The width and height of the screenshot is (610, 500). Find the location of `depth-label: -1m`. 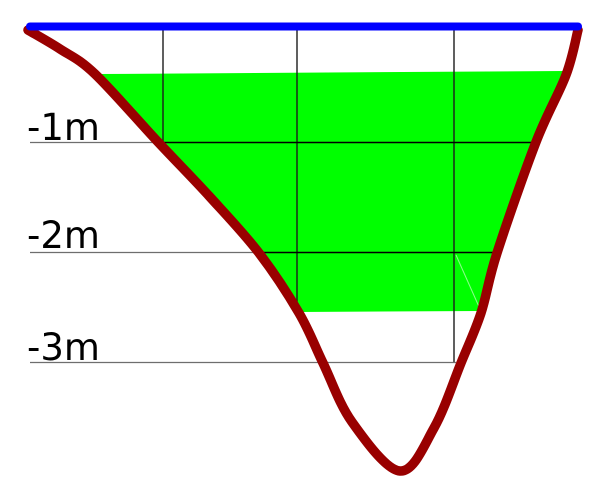

depth-label: -1m is located at coordinates (63, 127).